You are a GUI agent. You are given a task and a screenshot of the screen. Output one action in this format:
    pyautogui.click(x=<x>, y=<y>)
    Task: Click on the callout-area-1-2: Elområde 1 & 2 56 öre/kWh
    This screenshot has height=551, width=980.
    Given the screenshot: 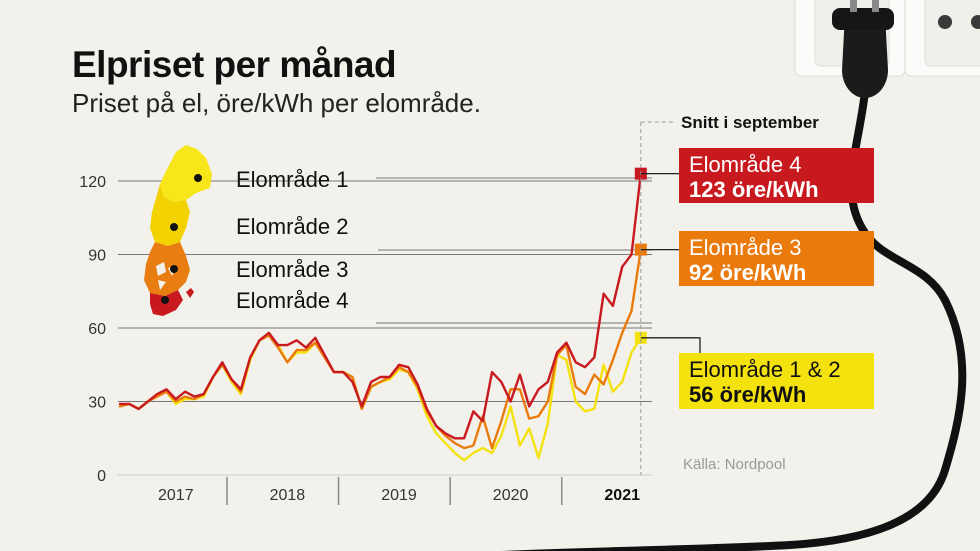 What is the action you would take?
    pyautogui.click(x=776, y=381)
    